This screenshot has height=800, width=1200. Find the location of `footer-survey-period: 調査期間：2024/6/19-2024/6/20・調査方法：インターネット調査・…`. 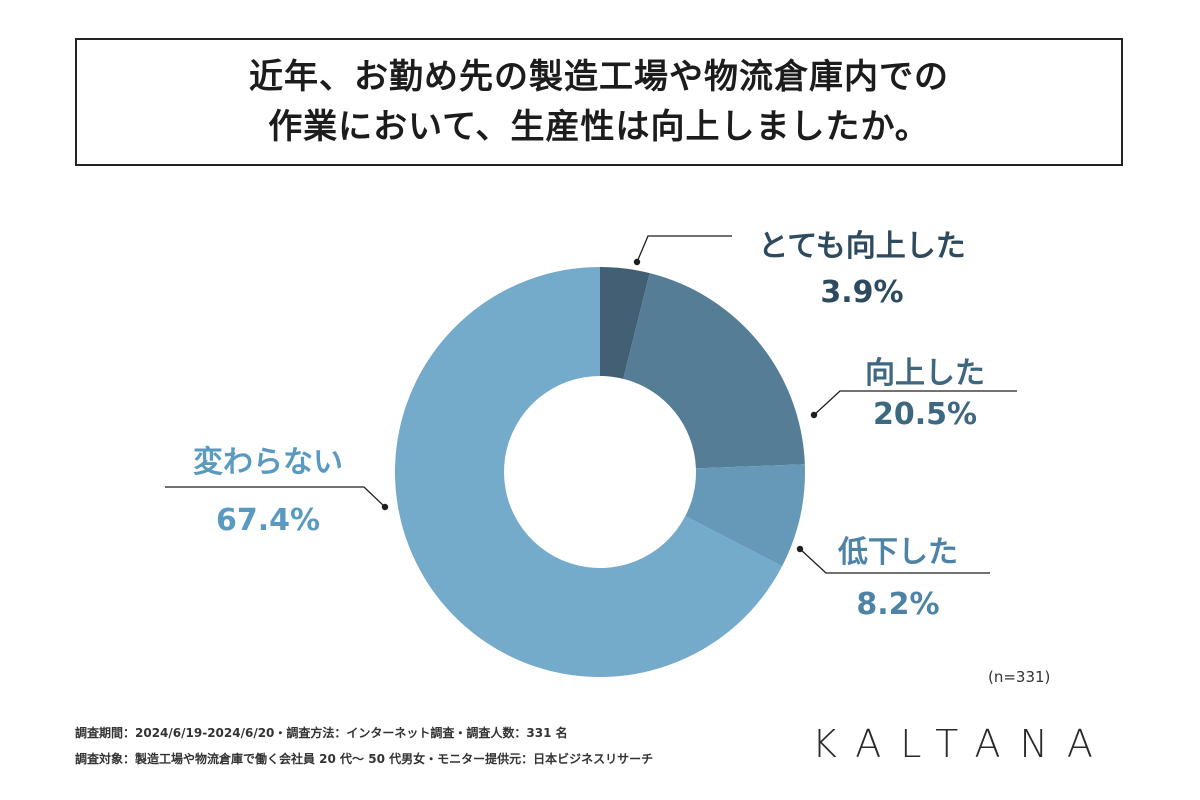

footer-survey-period: 調査期間：2024/6/19-2024/6/20・調査方法：インターネット調査・… is located at coordinates (321, 733).